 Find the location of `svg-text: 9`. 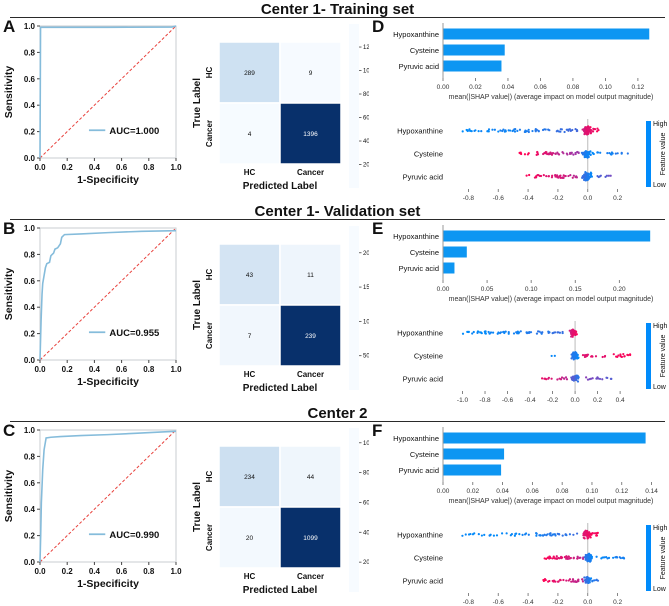

svg-text: 9 is located at coordinates (311, 73).